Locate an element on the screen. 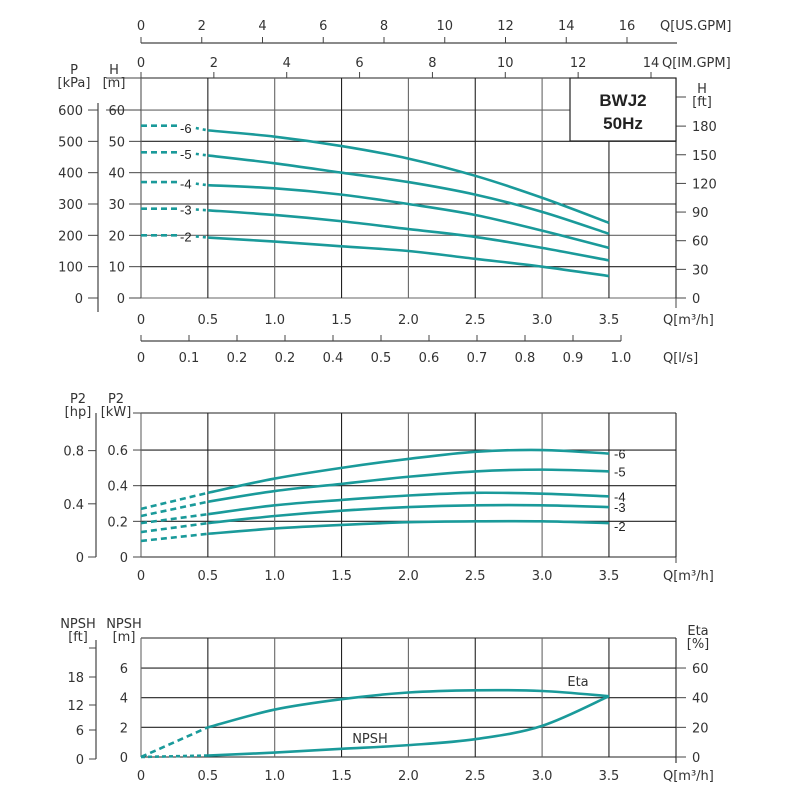  usgpm-tick-label: 2 is located at coordinates (202, 26).